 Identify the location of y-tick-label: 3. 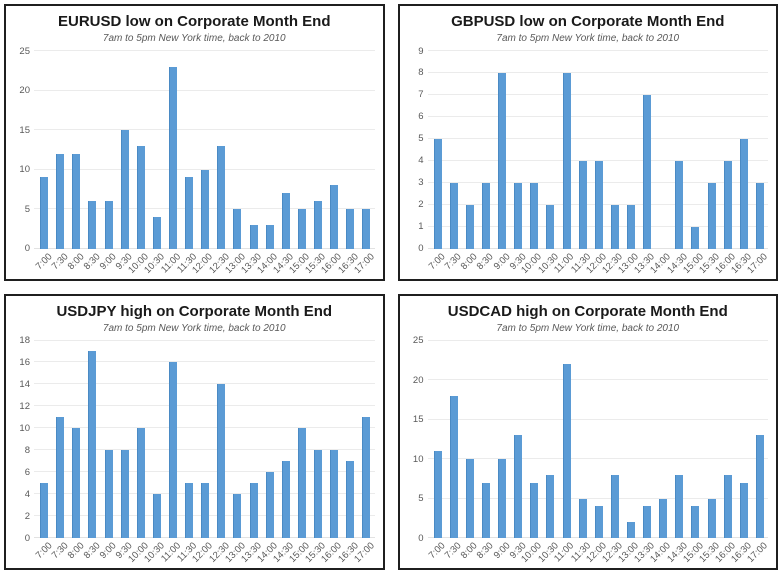
(421, 182).